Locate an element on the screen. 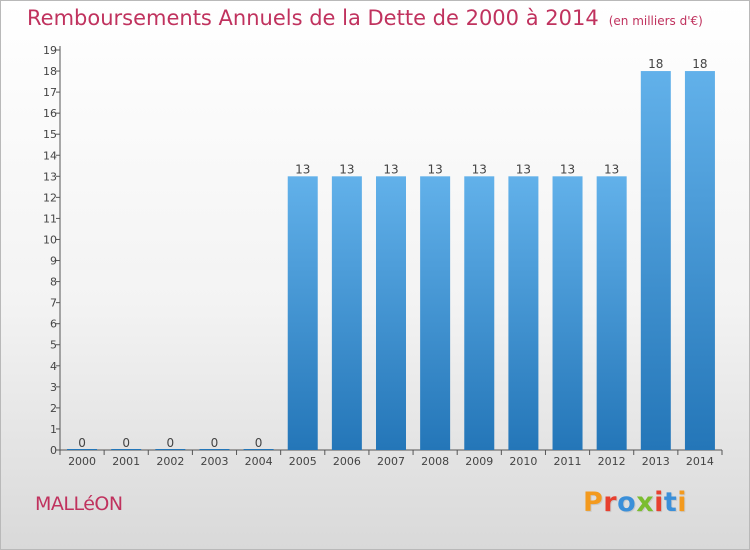 Image resolution: width=750 pixels, height=550 pixels. y-tick-label: 7 is located at coordinates (53, 303).